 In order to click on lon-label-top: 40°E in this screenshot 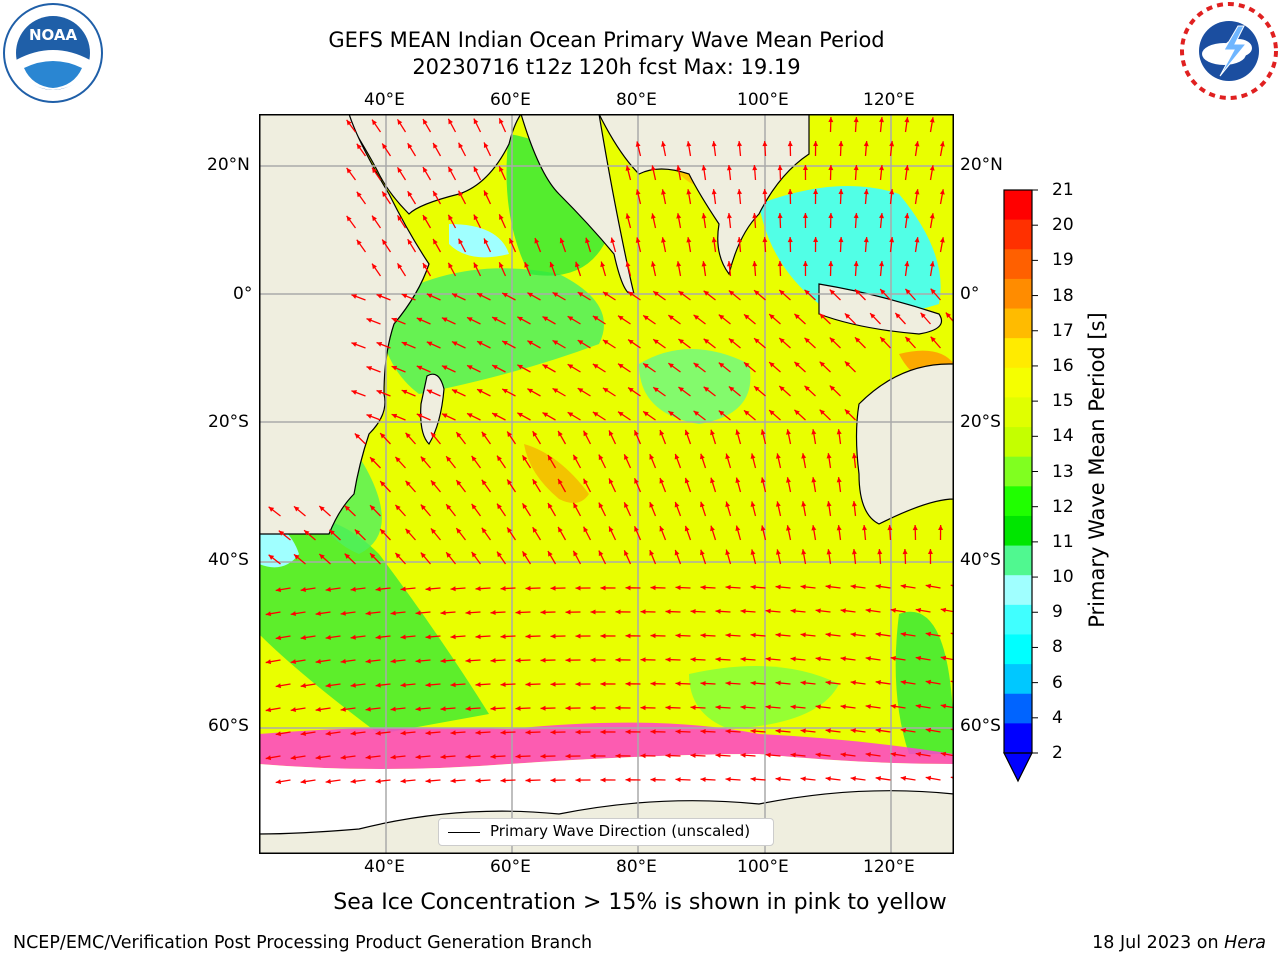, I will do `click(384, 100)`.